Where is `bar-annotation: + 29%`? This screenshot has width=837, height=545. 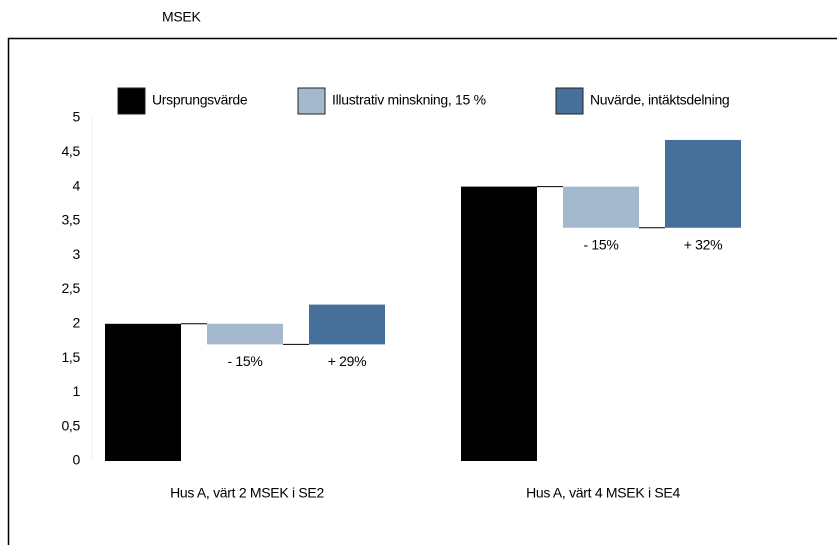 bar-annotation: + 29% is located at coordinates (347, 361).